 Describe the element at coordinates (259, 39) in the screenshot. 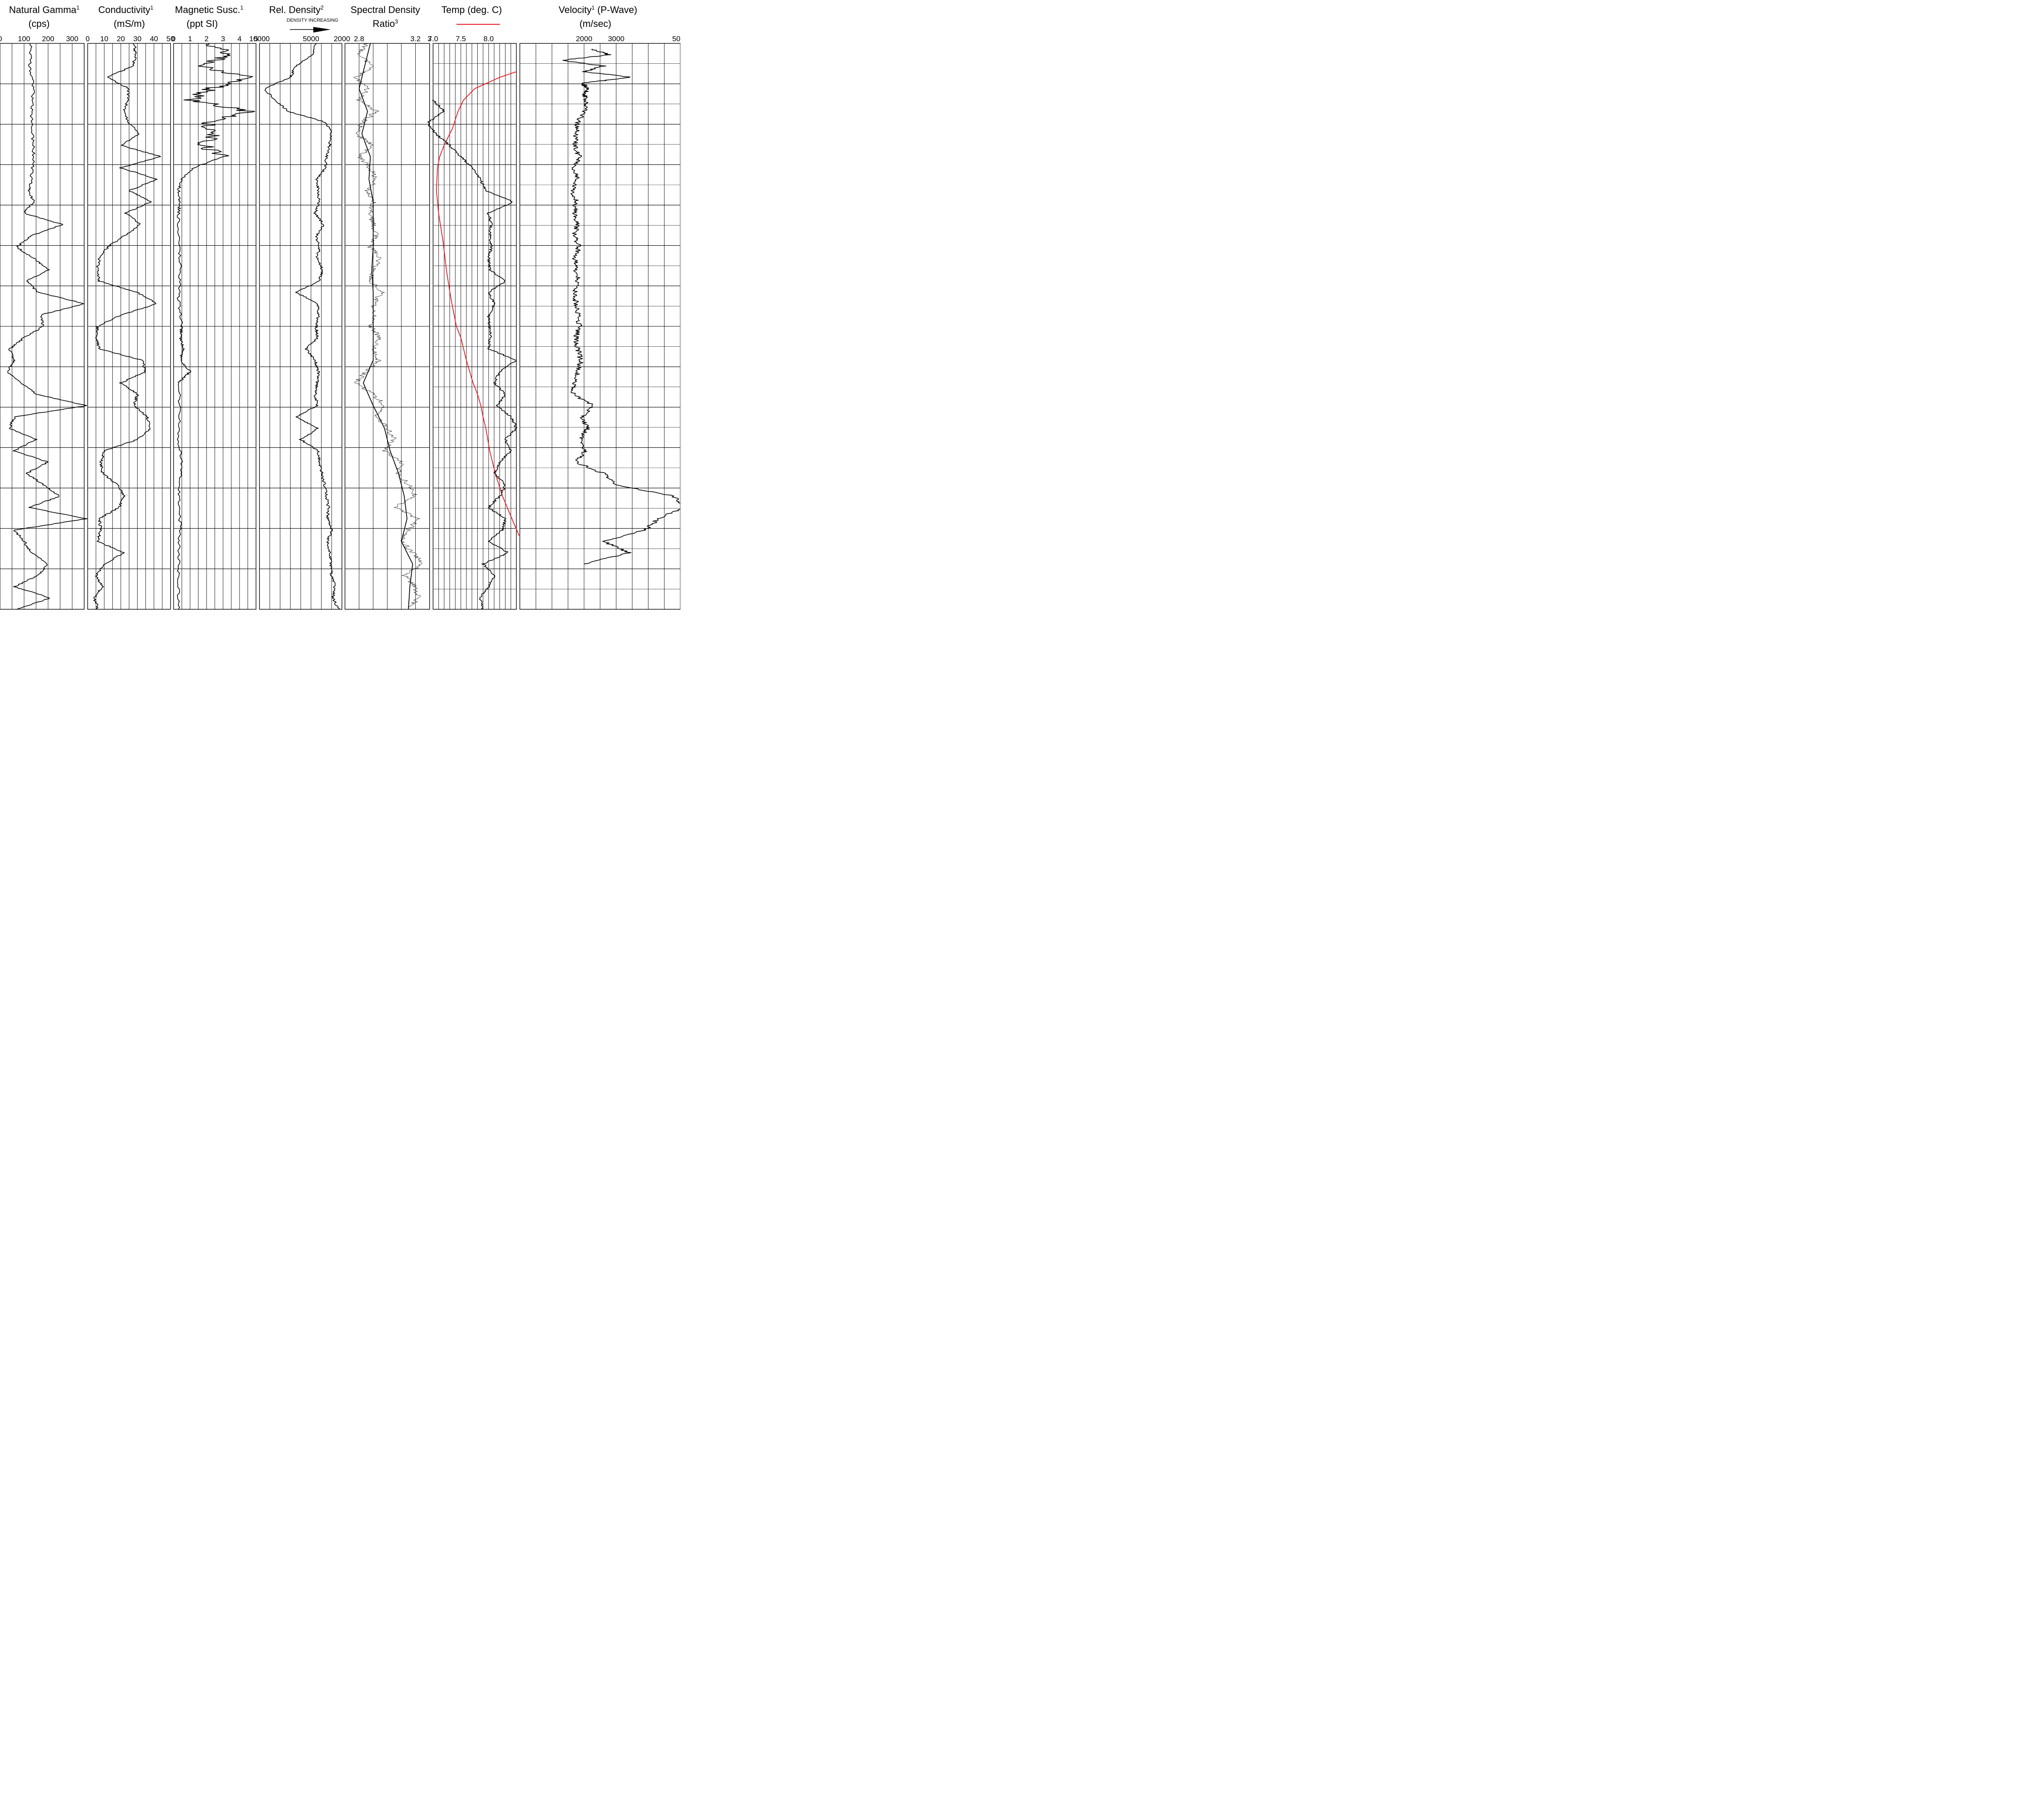

I see `tick-label: 10000` at that location.